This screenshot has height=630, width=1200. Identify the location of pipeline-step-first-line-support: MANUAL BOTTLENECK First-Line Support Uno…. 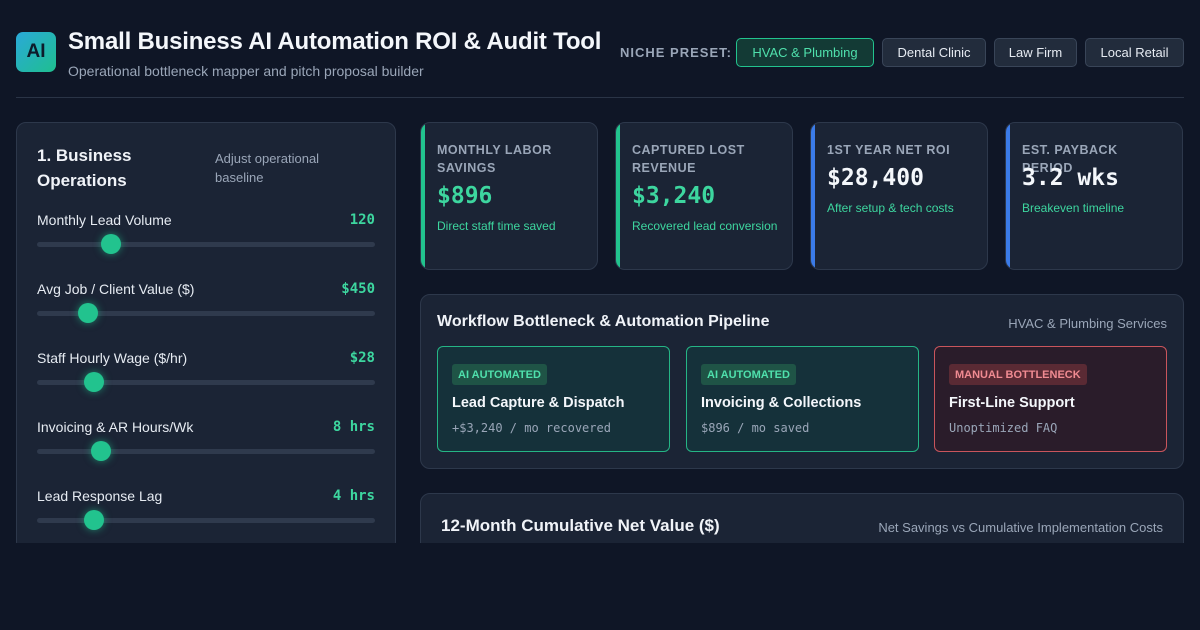
(1050, 399).